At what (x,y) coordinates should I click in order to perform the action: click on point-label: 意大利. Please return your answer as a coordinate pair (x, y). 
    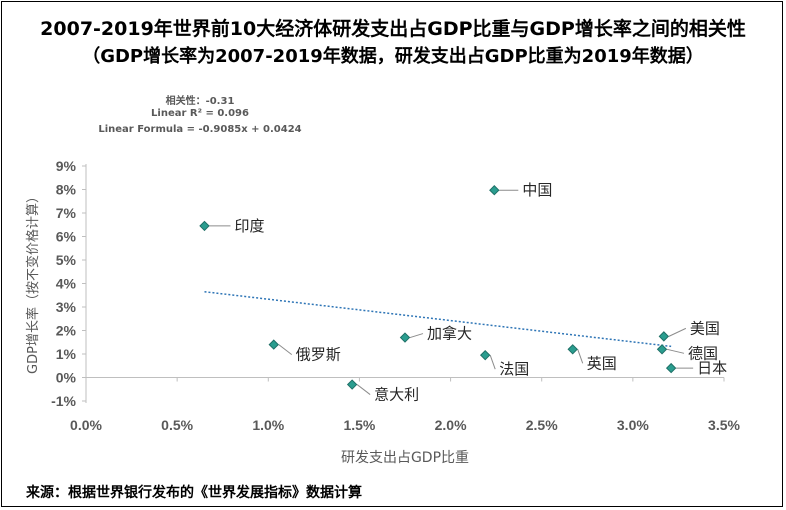
    Looking at the image, I should click on (396, 395).